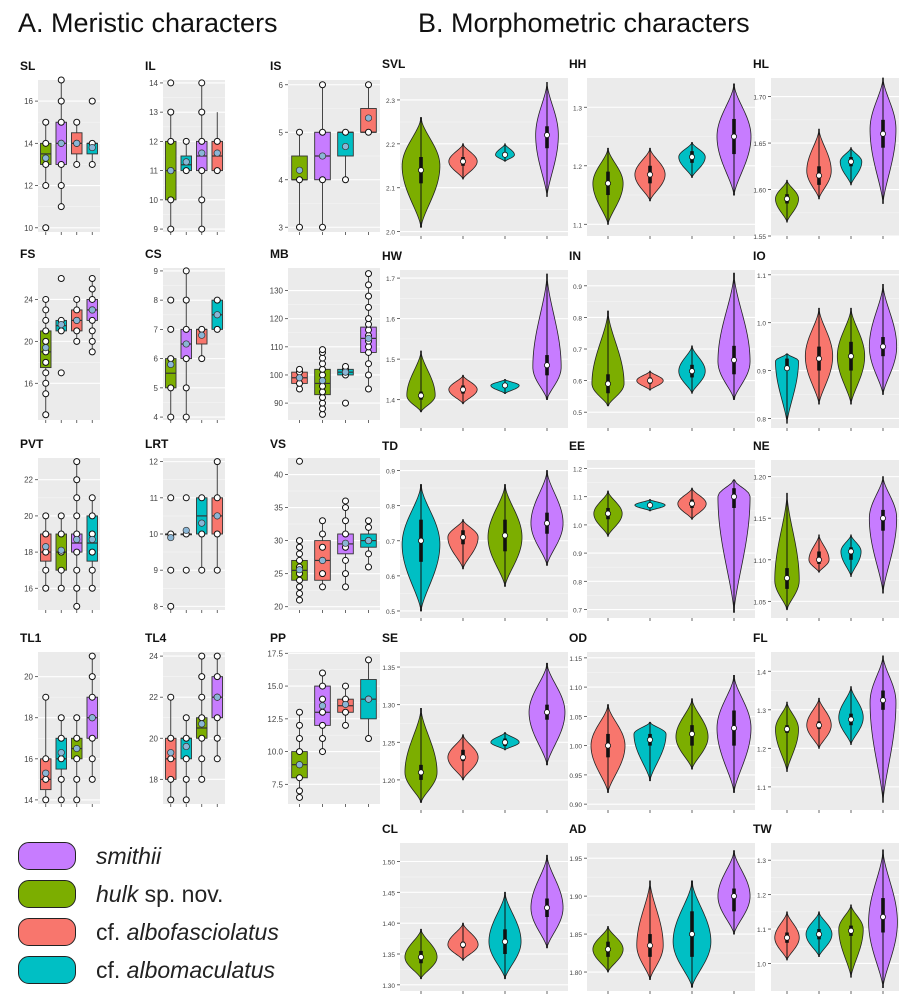 The width and height of the screenshot is (899, 994). Describe the element at coordinates (27, 254) in the screenshot. I see `panel-title: FS` at that location.